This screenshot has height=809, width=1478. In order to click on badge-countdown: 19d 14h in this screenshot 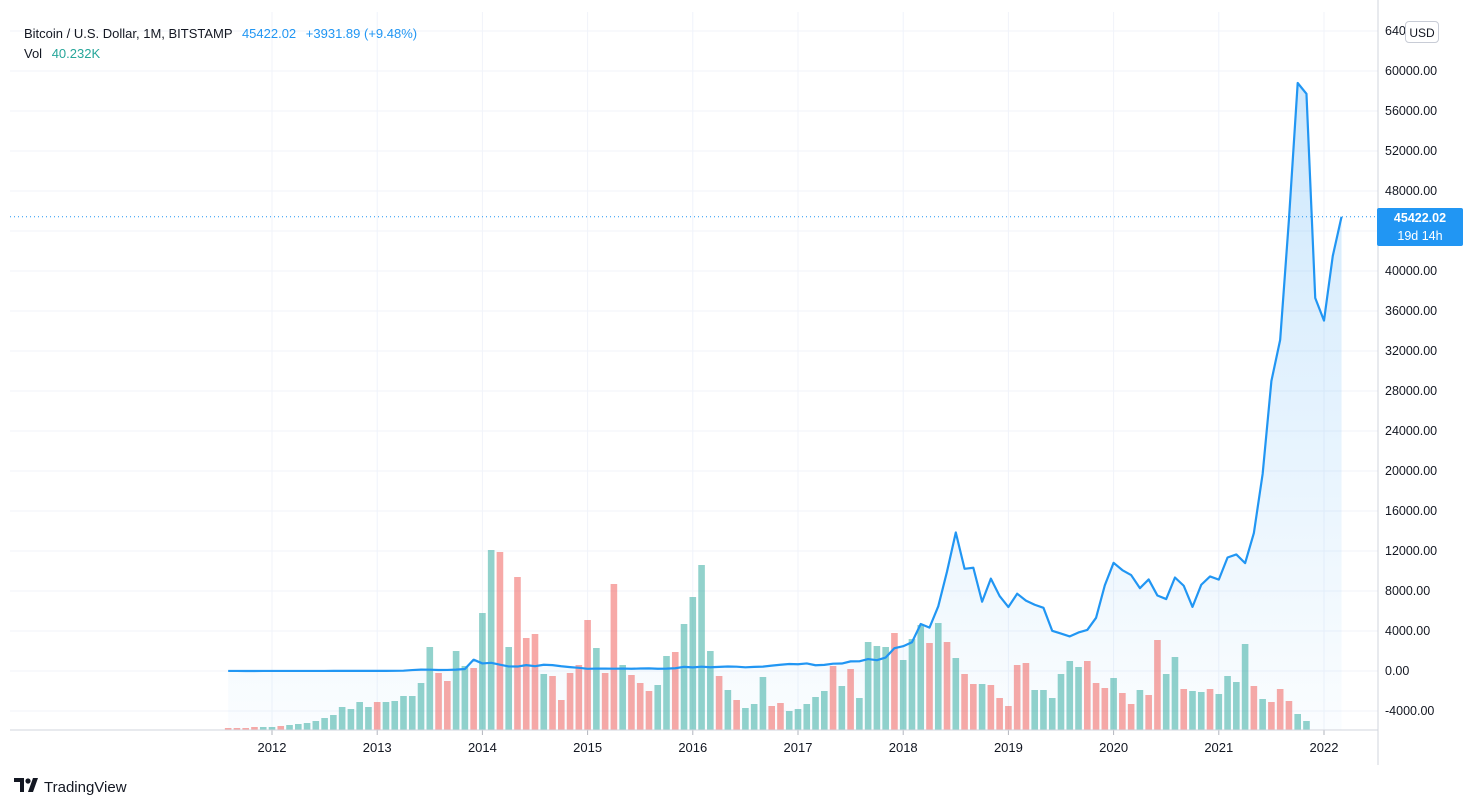, I will do `click(1420, 236)`.